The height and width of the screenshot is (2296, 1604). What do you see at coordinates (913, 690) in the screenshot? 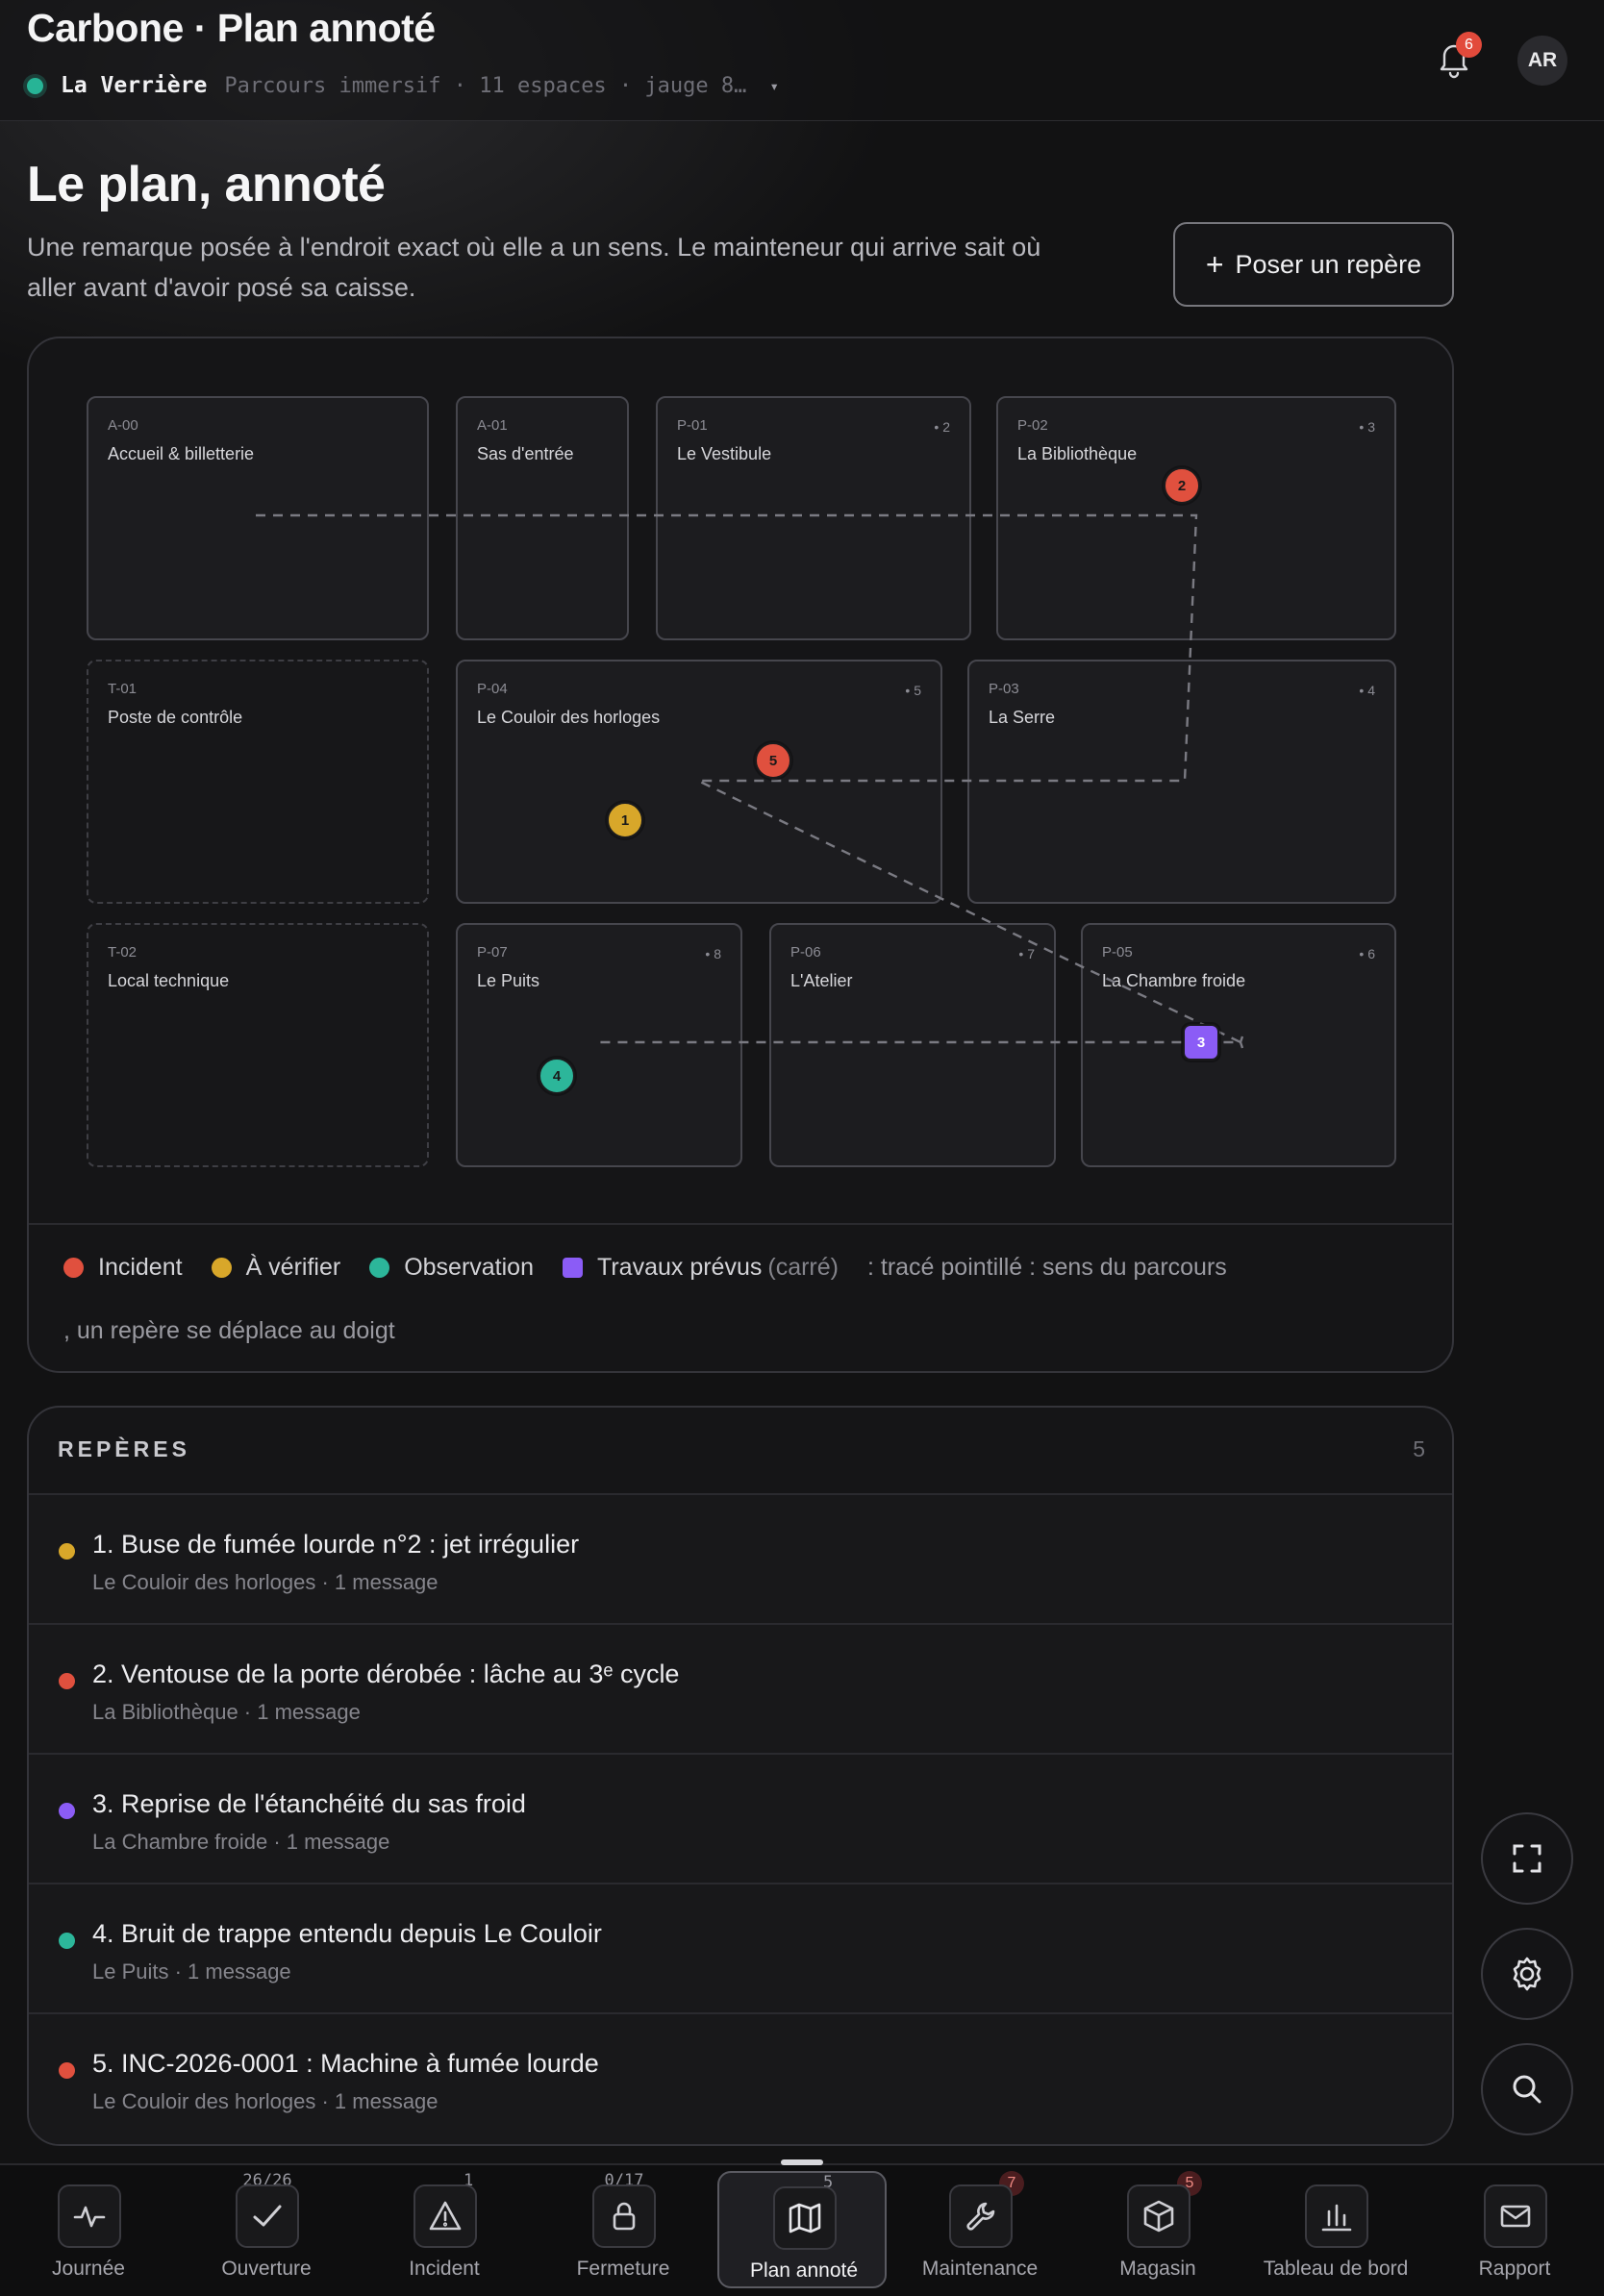
I see `room-count: • 5` at bounding box center [913, 690].